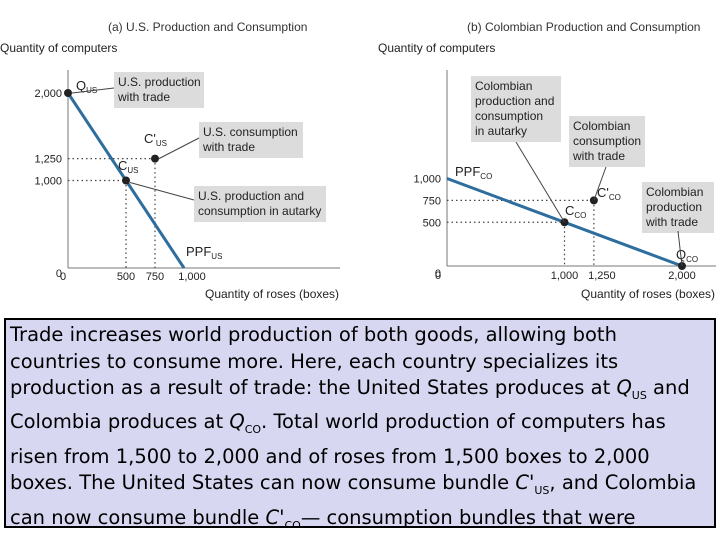 The image size is (720, 540). What do you see at coordinates (427, 180) in the screenshot?
I see `panel-b-ytick-3: 1,000` at bounding box center [427, 180].